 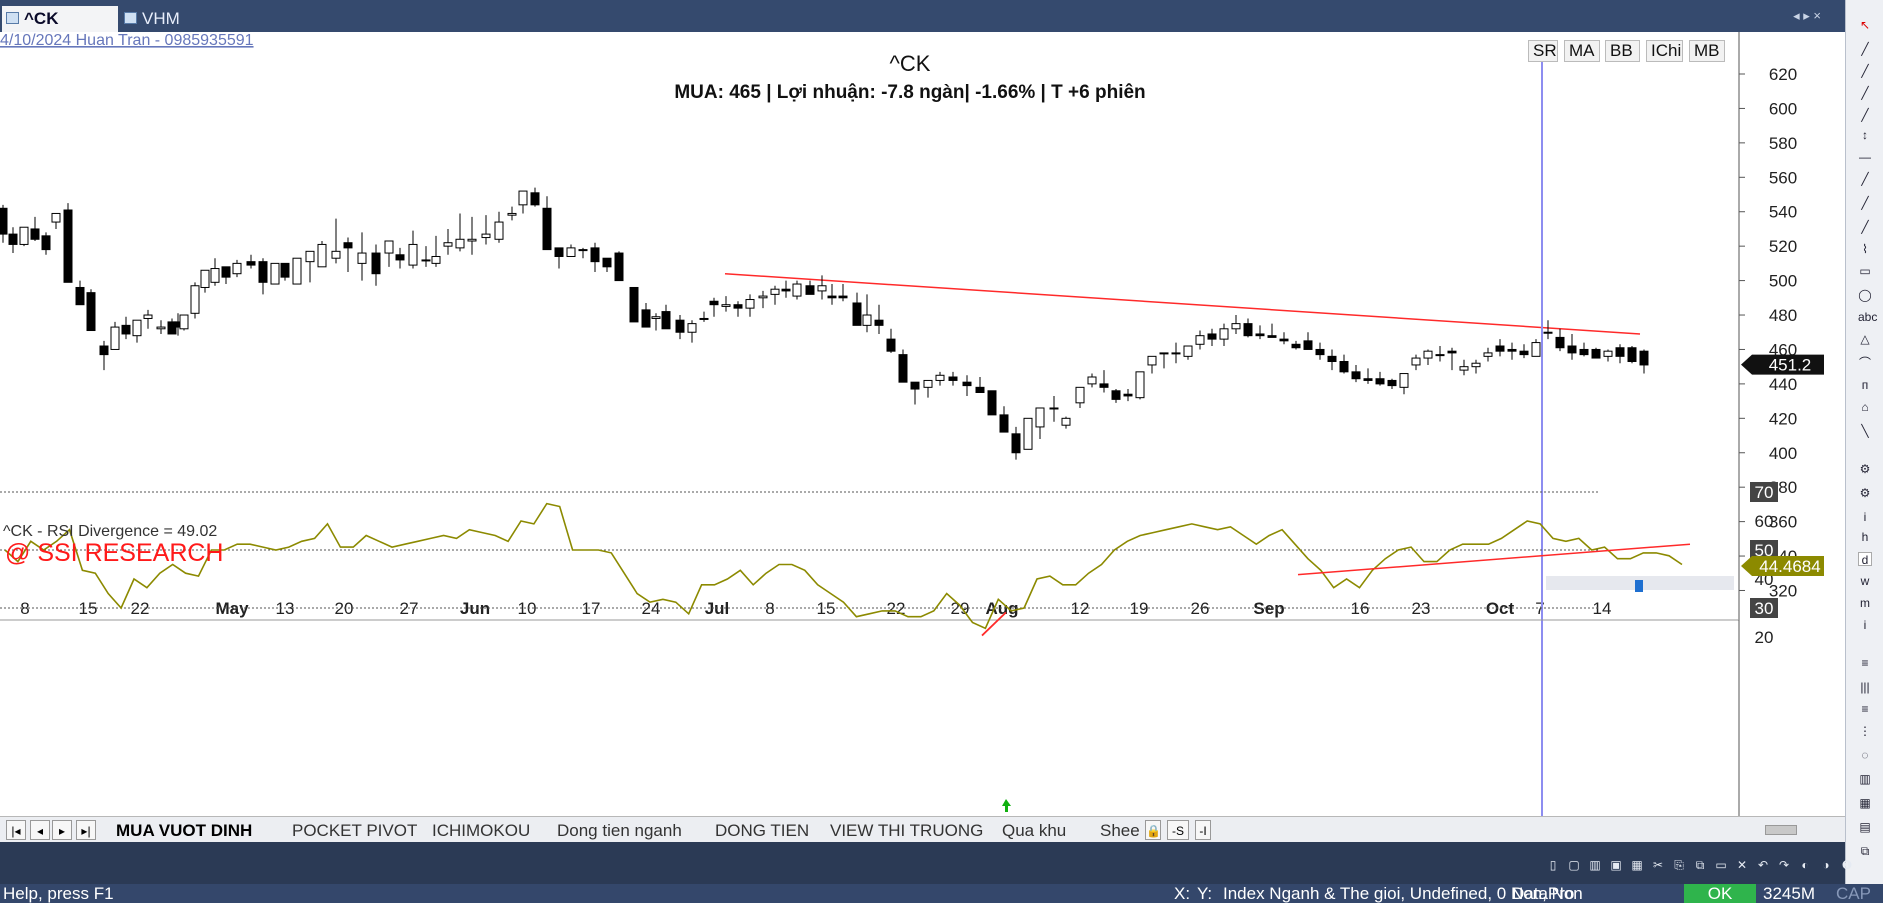 I want to click on indicator-button-bb: BB, so click(x=1622, y=51).